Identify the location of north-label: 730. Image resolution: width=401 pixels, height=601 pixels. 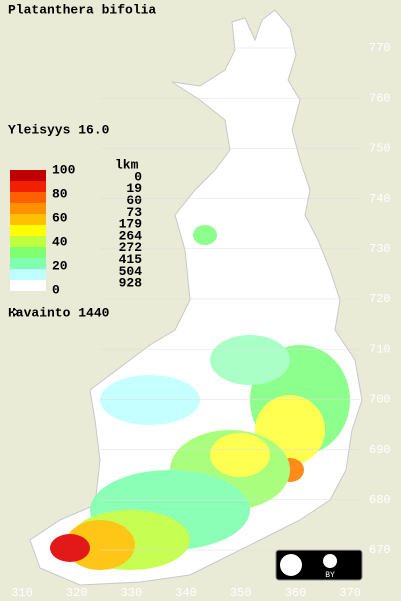
(380, 249).